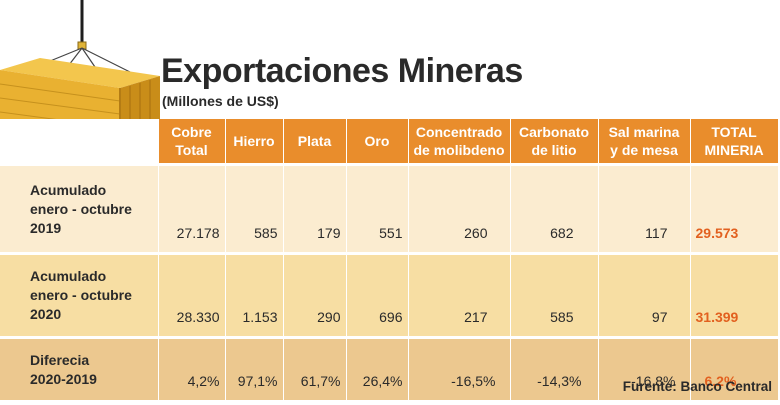 This screenshot has height=405, width=780. I want to click on col-header-total: TOTAL MINERIA, so click(734, 142).